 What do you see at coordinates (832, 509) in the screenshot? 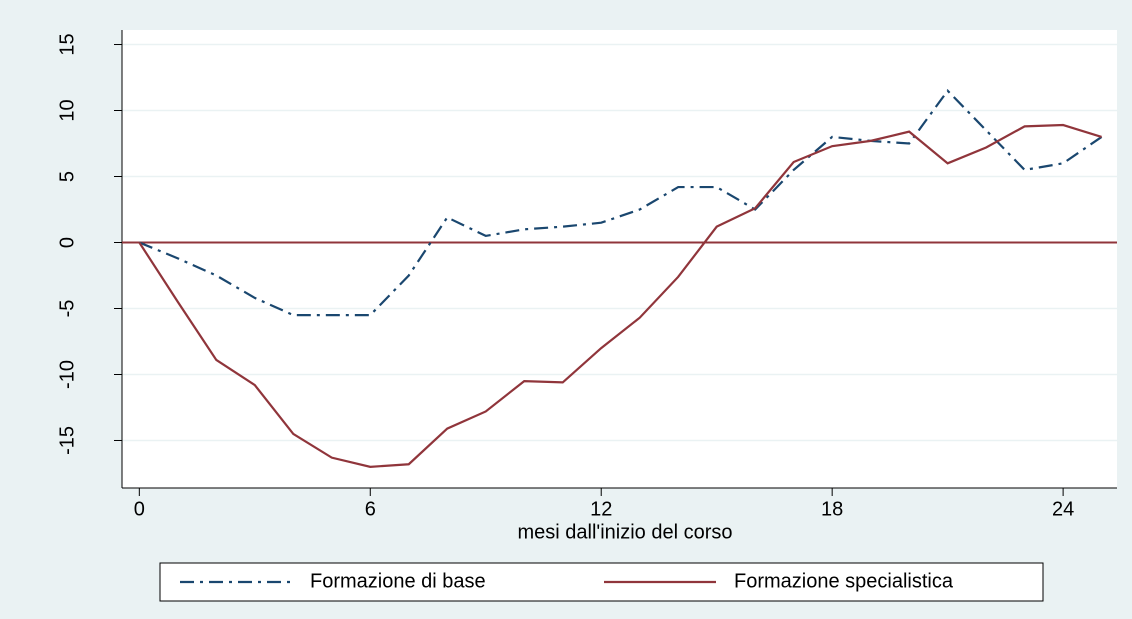
I see `x-tick-label: 18` at bounding box center [832, 509].